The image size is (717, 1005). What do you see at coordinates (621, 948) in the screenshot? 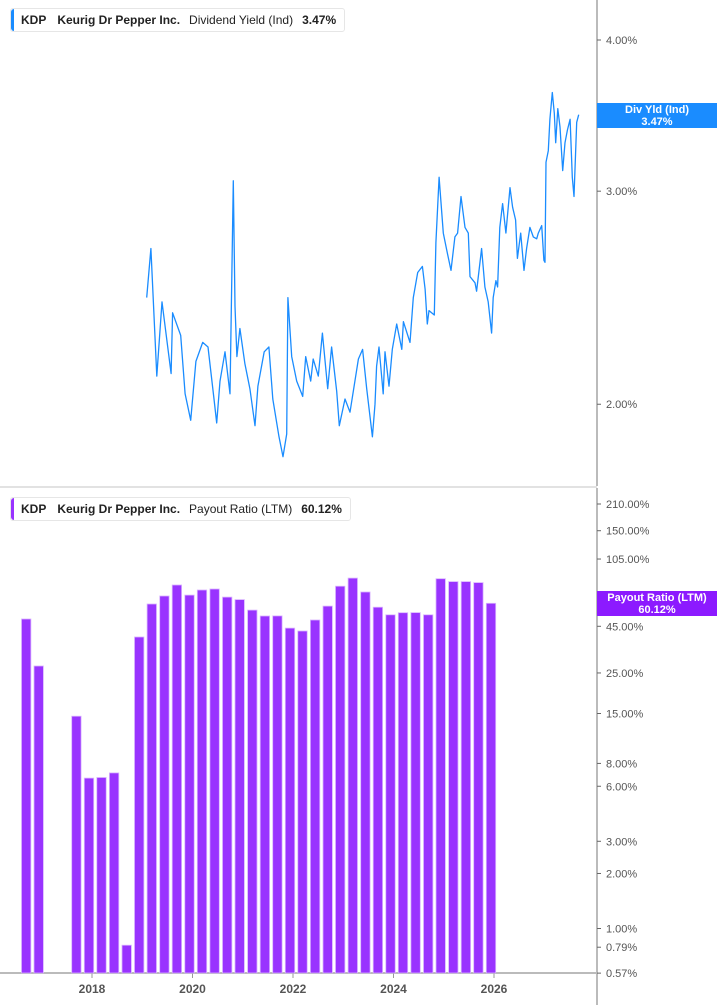
I see `y-tick-label: 0.79%` at bounding box center [621, 948].